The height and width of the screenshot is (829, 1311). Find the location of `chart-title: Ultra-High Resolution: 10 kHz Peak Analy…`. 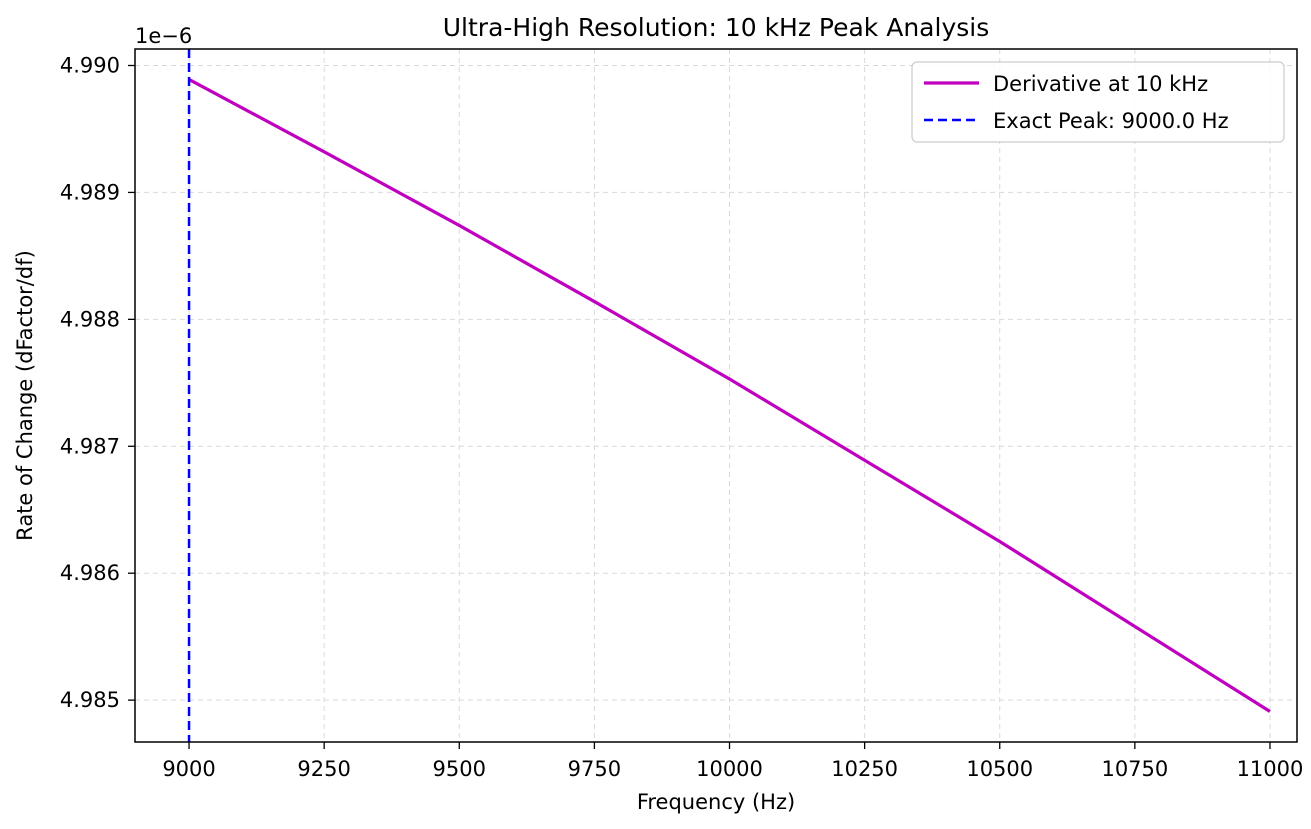

chart-title: Ultra-High Resolution: 10 kHz Peak Analy… is located at coordinates (716, 27).